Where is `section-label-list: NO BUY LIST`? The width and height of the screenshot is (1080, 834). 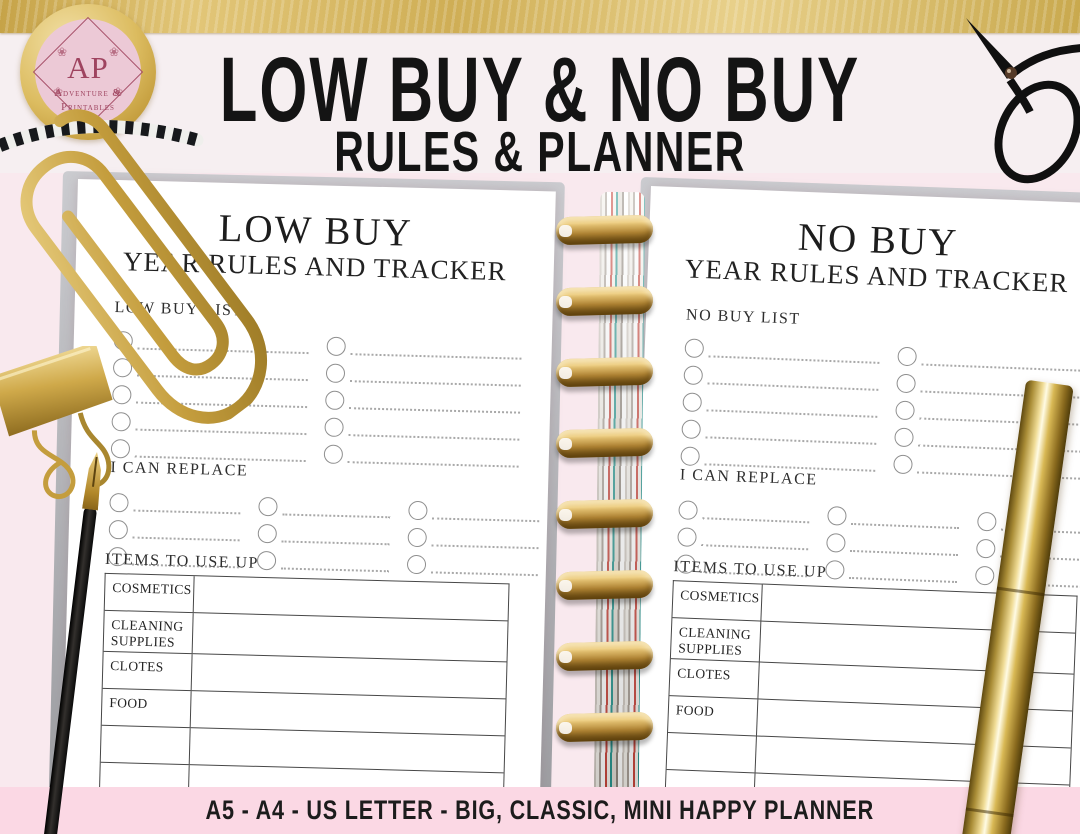 section-label-list: NO BUY LIST is located at coordinates (743, 317).